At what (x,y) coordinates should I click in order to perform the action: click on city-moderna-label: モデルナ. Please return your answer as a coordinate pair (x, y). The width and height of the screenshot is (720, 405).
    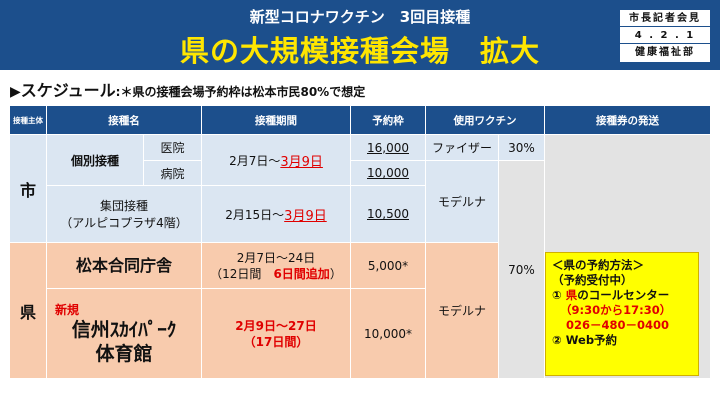
    Looking at the image, I should click on (462, 201).